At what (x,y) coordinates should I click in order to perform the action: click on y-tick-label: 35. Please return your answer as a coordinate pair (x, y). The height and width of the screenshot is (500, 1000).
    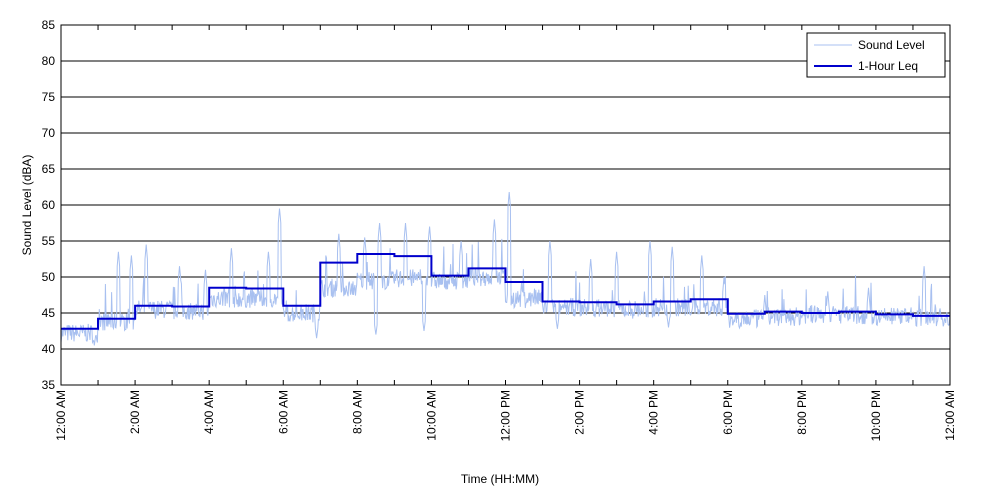
    Looking at the image, I should click on (49, 385).